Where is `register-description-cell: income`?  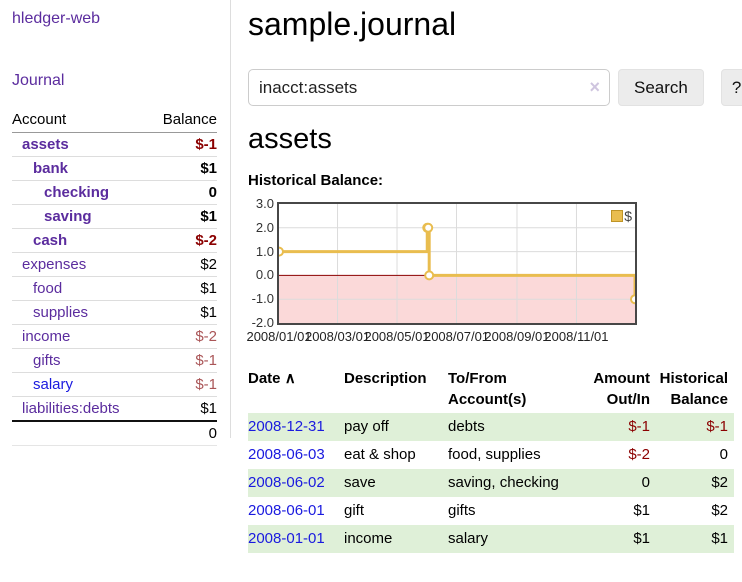 register-description-cell: income is located at coordinates (368, 538).